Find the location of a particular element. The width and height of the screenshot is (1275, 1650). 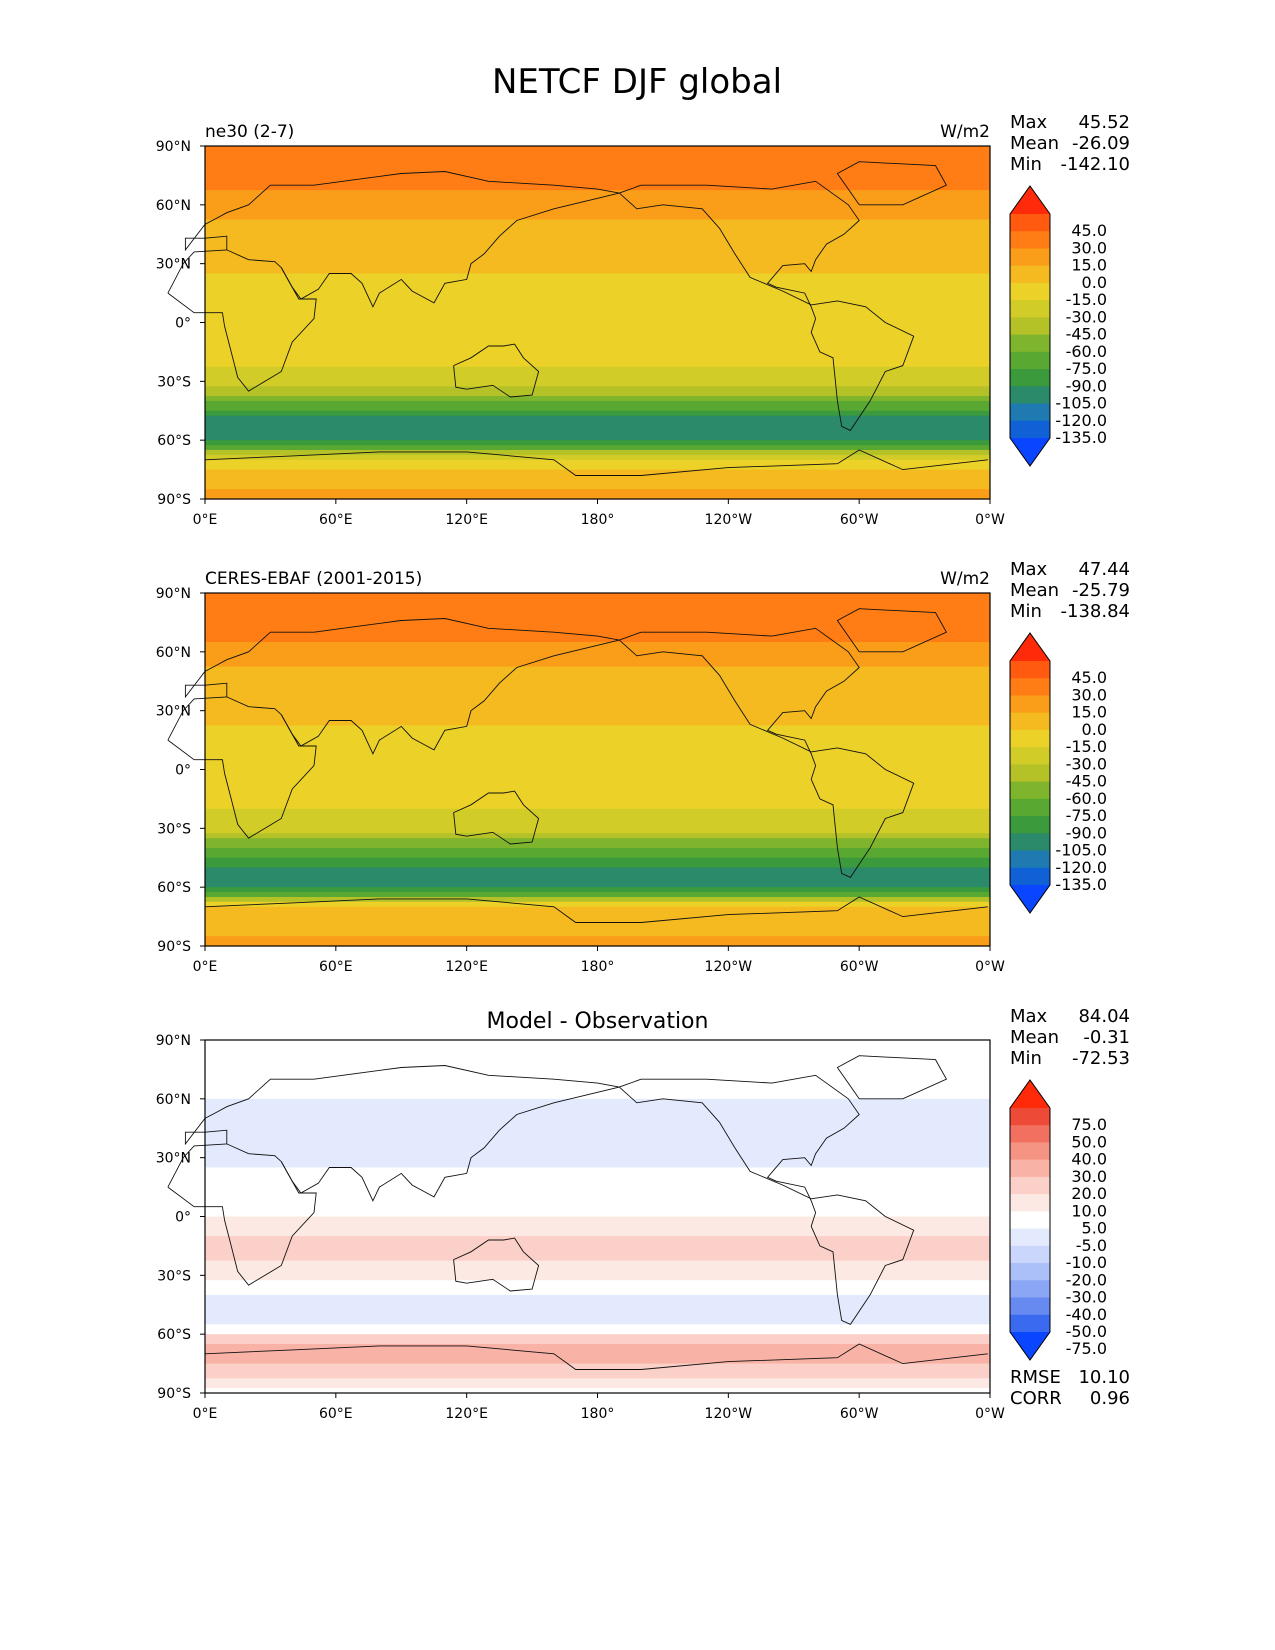

colorbar-level-label: 45.0 is located at coordinates (1089, 230).